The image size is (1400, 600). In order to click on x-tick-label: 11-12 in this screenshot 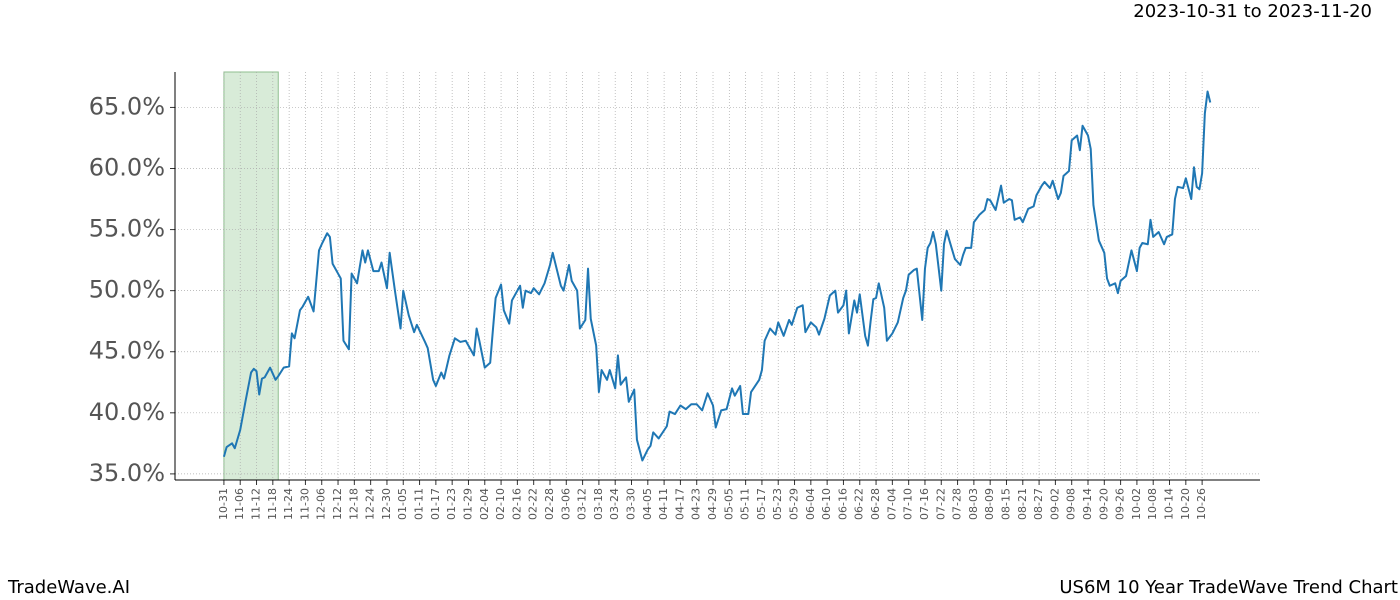, I will do `click(256, 504)`.